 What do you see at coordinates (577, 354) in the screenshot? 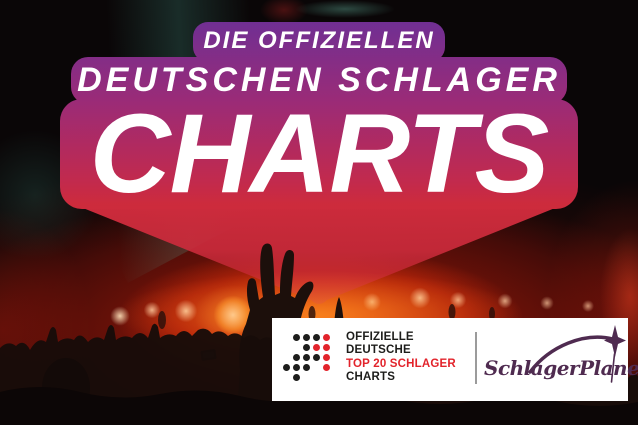
I see `planet-swoosh-icon` at bounding box center [577, 354].